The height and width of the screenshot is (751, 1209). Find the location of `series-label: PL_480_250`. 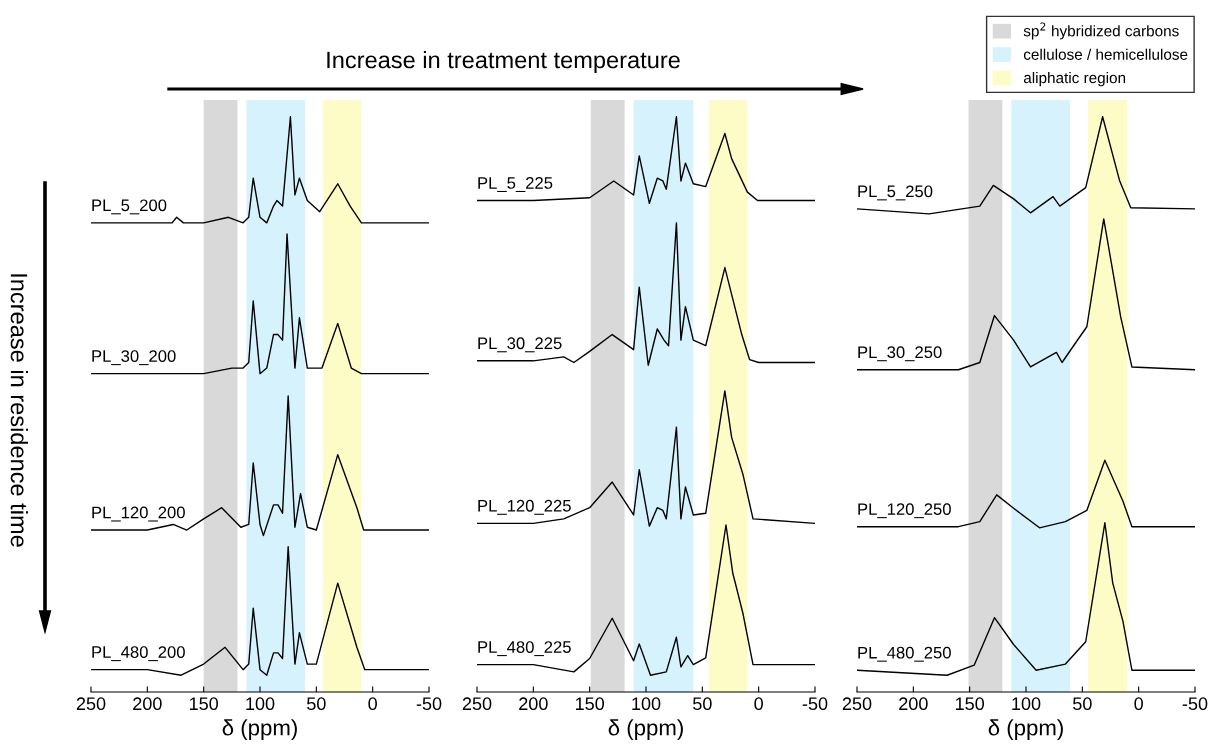

series-label: PL_480_250 is located at coordinates (904, 654).